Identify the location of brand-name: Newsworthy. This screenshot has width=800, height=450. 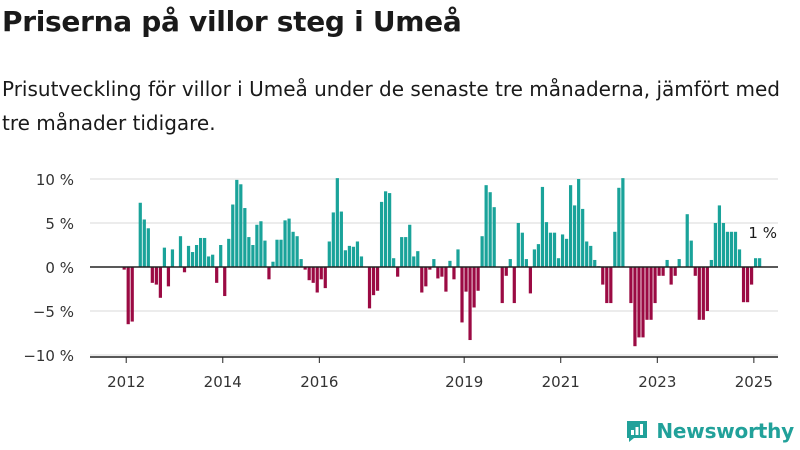
(725, 431).